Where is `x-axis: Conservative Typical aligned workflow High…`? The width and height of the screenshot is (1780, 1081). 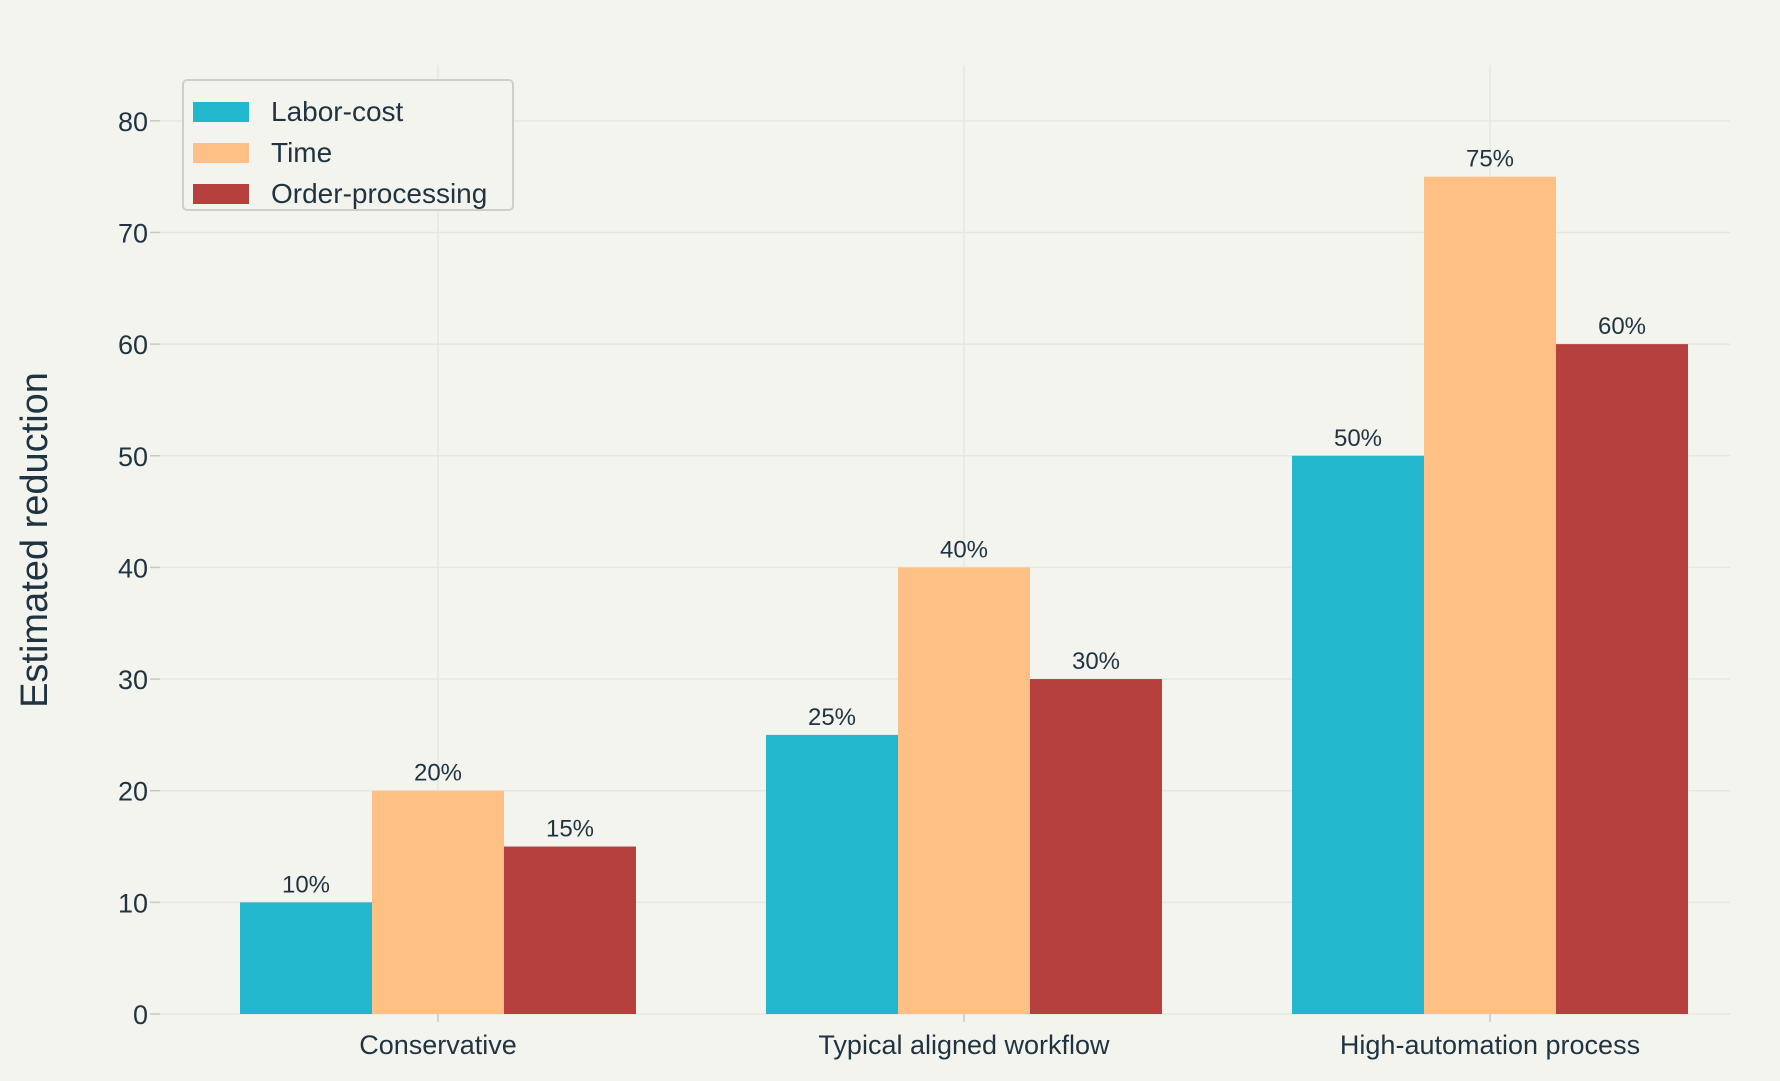
x-axis: Conservative Typical aligned workflow High… is located at coordinates (999, 1037).